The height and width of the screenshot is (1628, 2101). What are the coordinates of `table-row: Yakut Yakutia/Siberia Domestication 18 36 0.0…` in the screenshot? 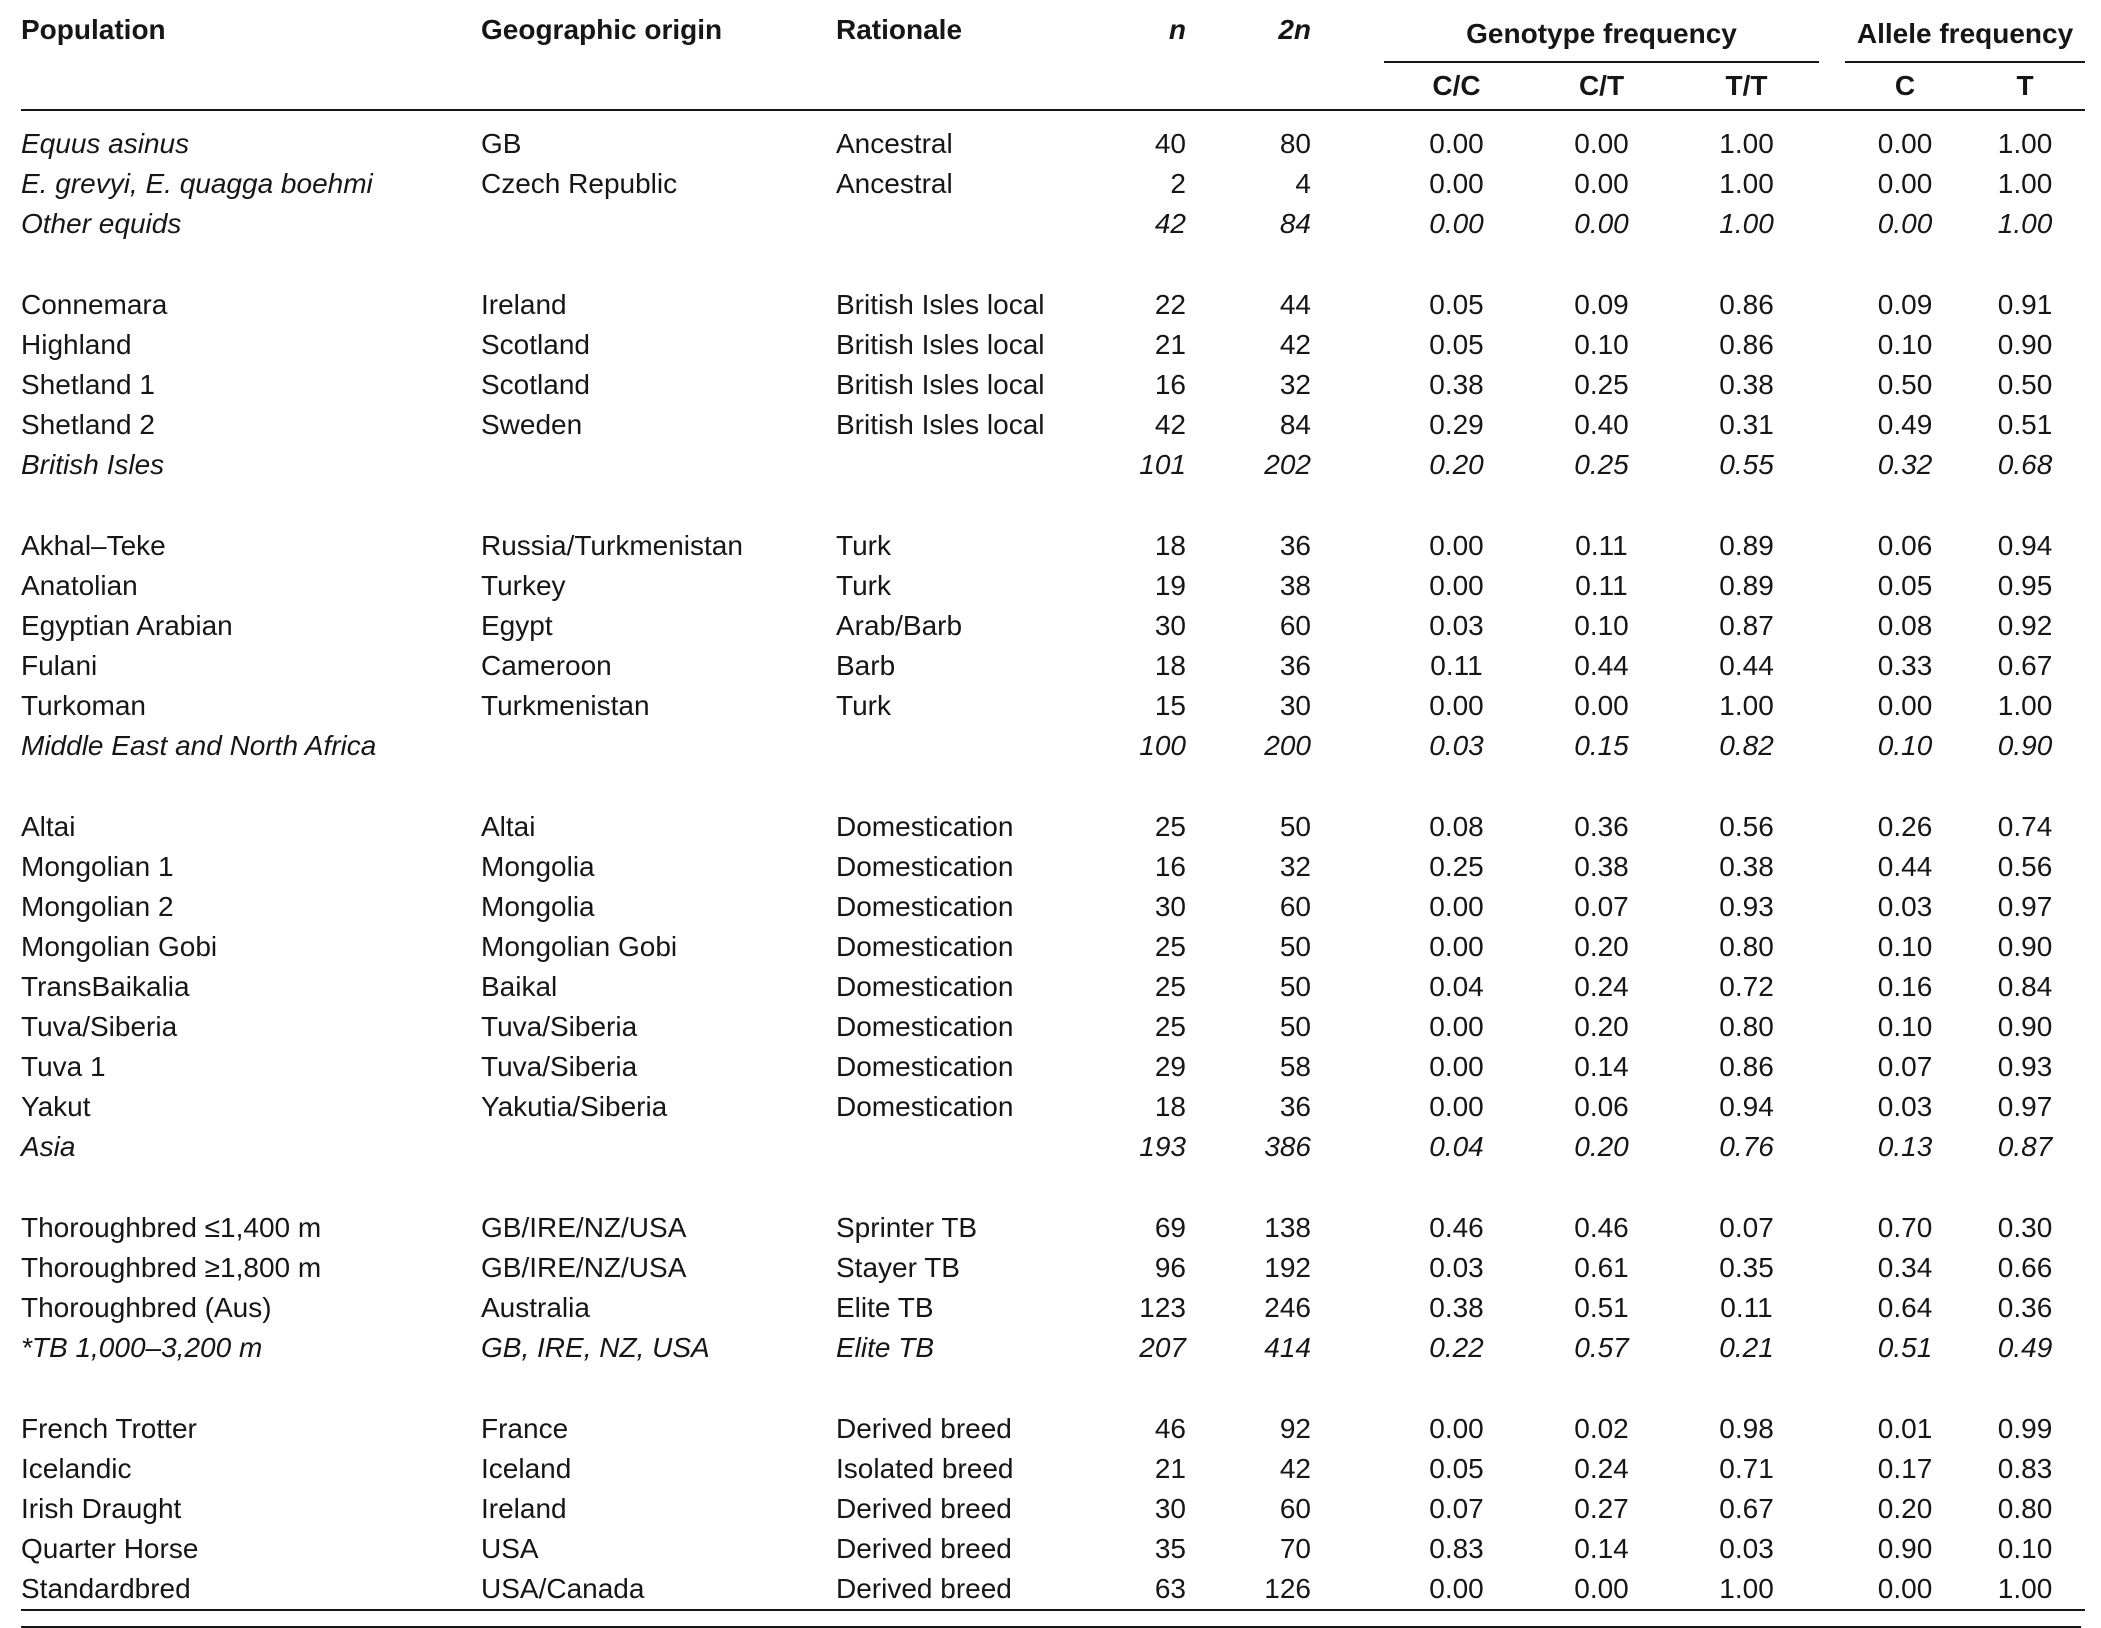 It's located at (1053, 1107).